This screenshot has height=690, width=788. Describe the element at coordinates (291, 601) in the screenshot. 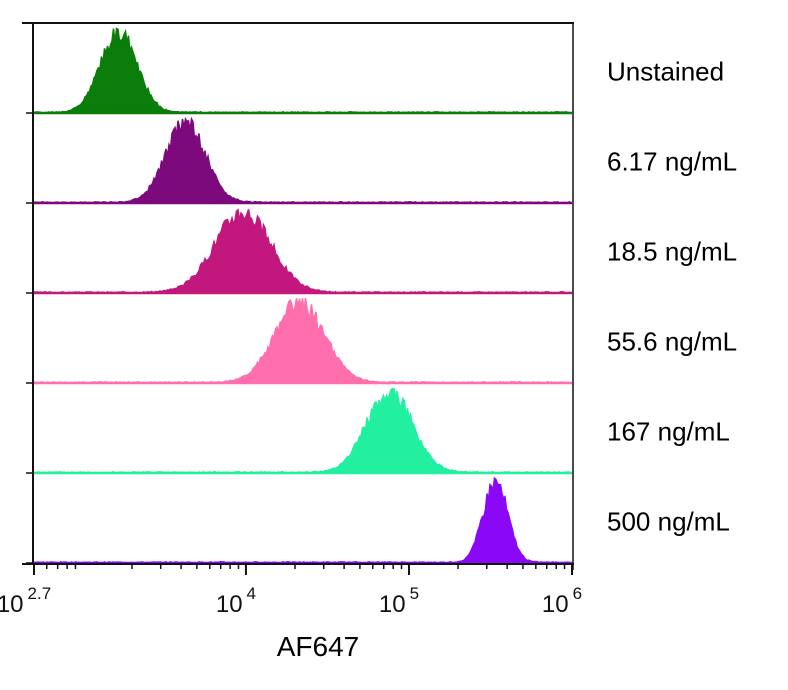

I see `x-axis-tick-labels: 10 2.7 10 4 10 5 10 6` at that location.